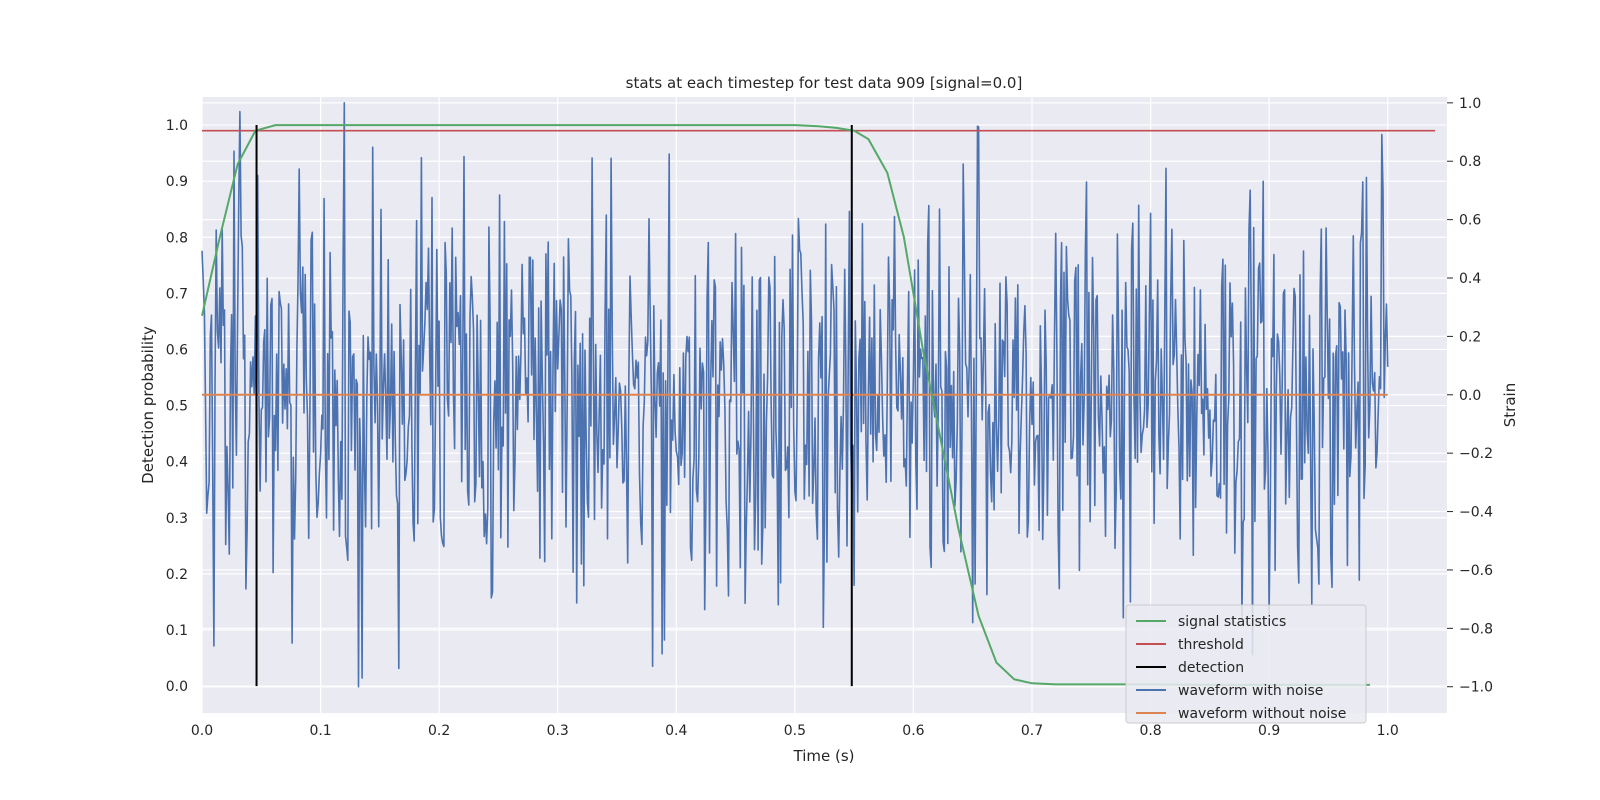 The image size is (1600, 800). What do you see at coordinates (177, 238) in the screenshot?
I see `y-tick-label: 0.8` at bounding box center [177, 238].